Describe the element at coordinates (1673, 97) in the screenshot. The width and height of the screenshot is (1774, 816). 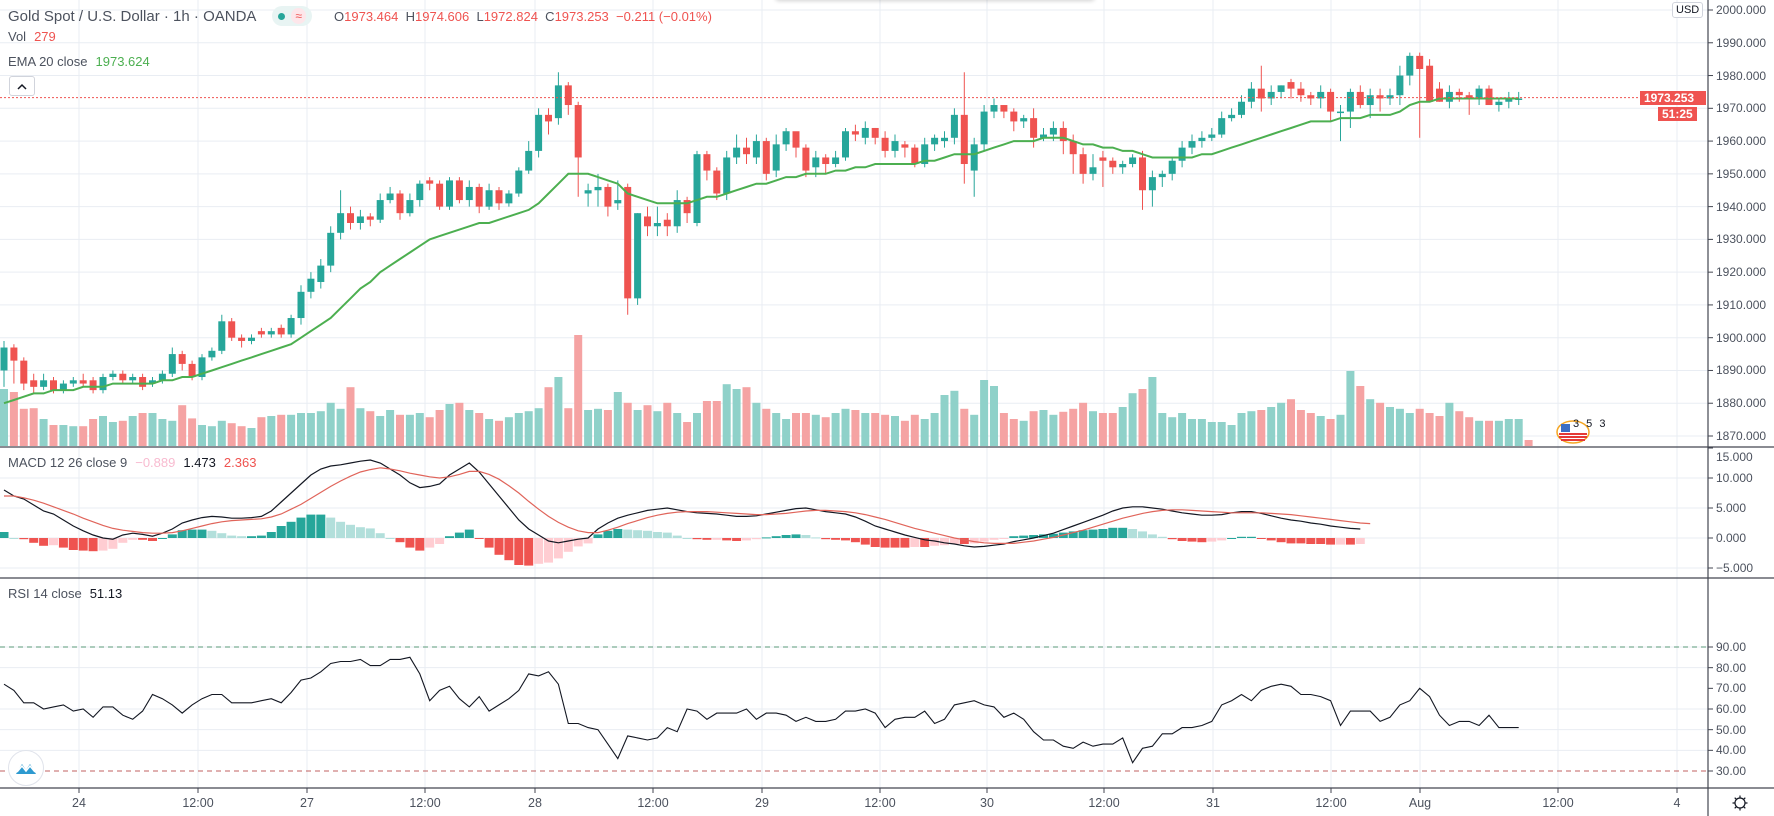
I see `last-price-tag: 1973.253` at that location.